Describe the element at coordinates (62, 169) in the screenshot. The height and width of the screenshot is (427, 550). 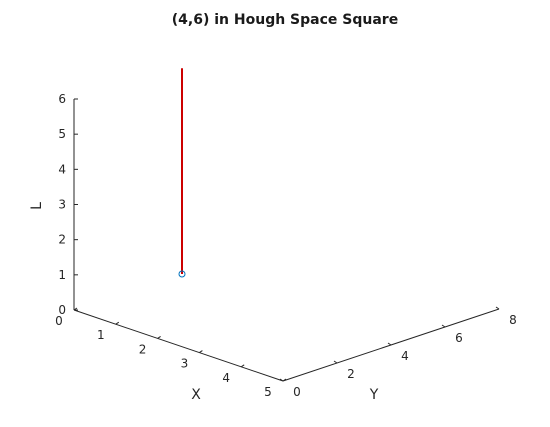
I see `z-tick-label: 4` at that location.